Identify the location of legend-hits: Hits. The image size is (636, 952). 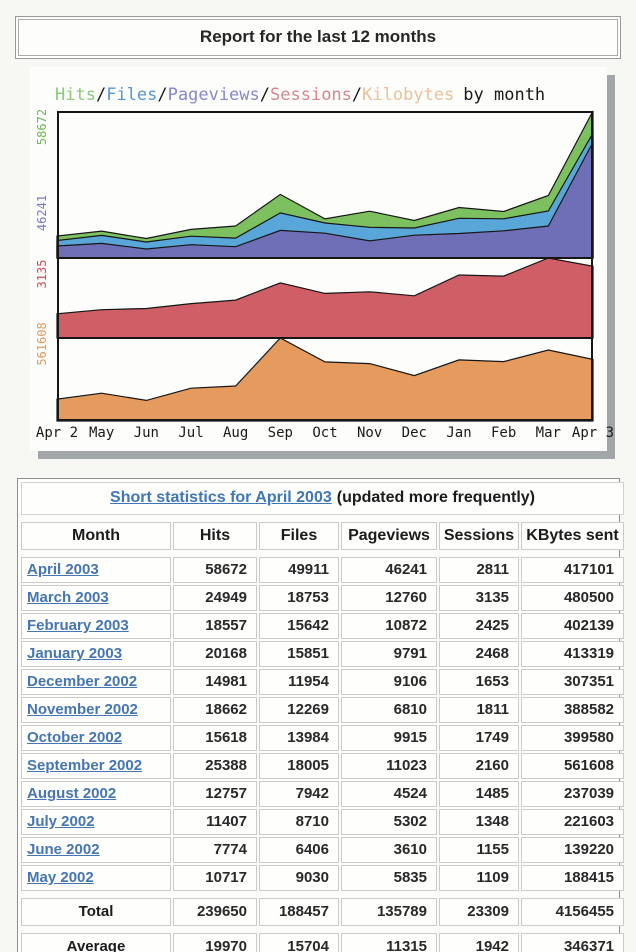
(75, 95).